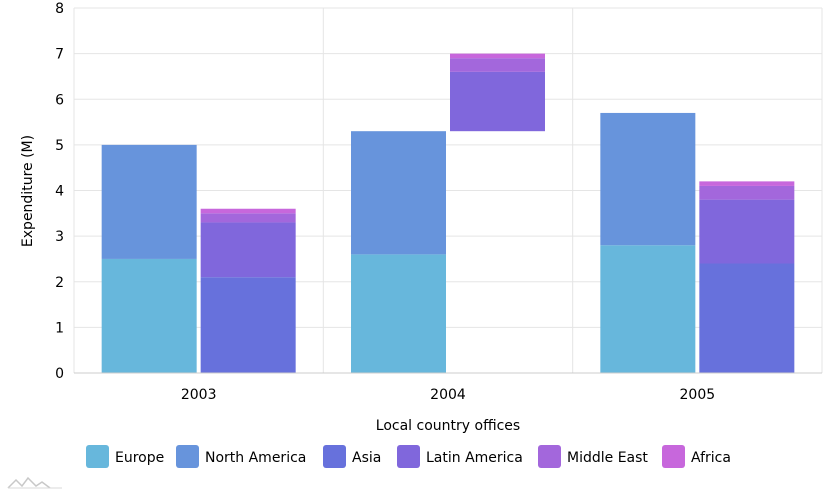  Describe the element at coordinates (59, 55) in the screenshot. I see `y-tick-label: 7` at that location.